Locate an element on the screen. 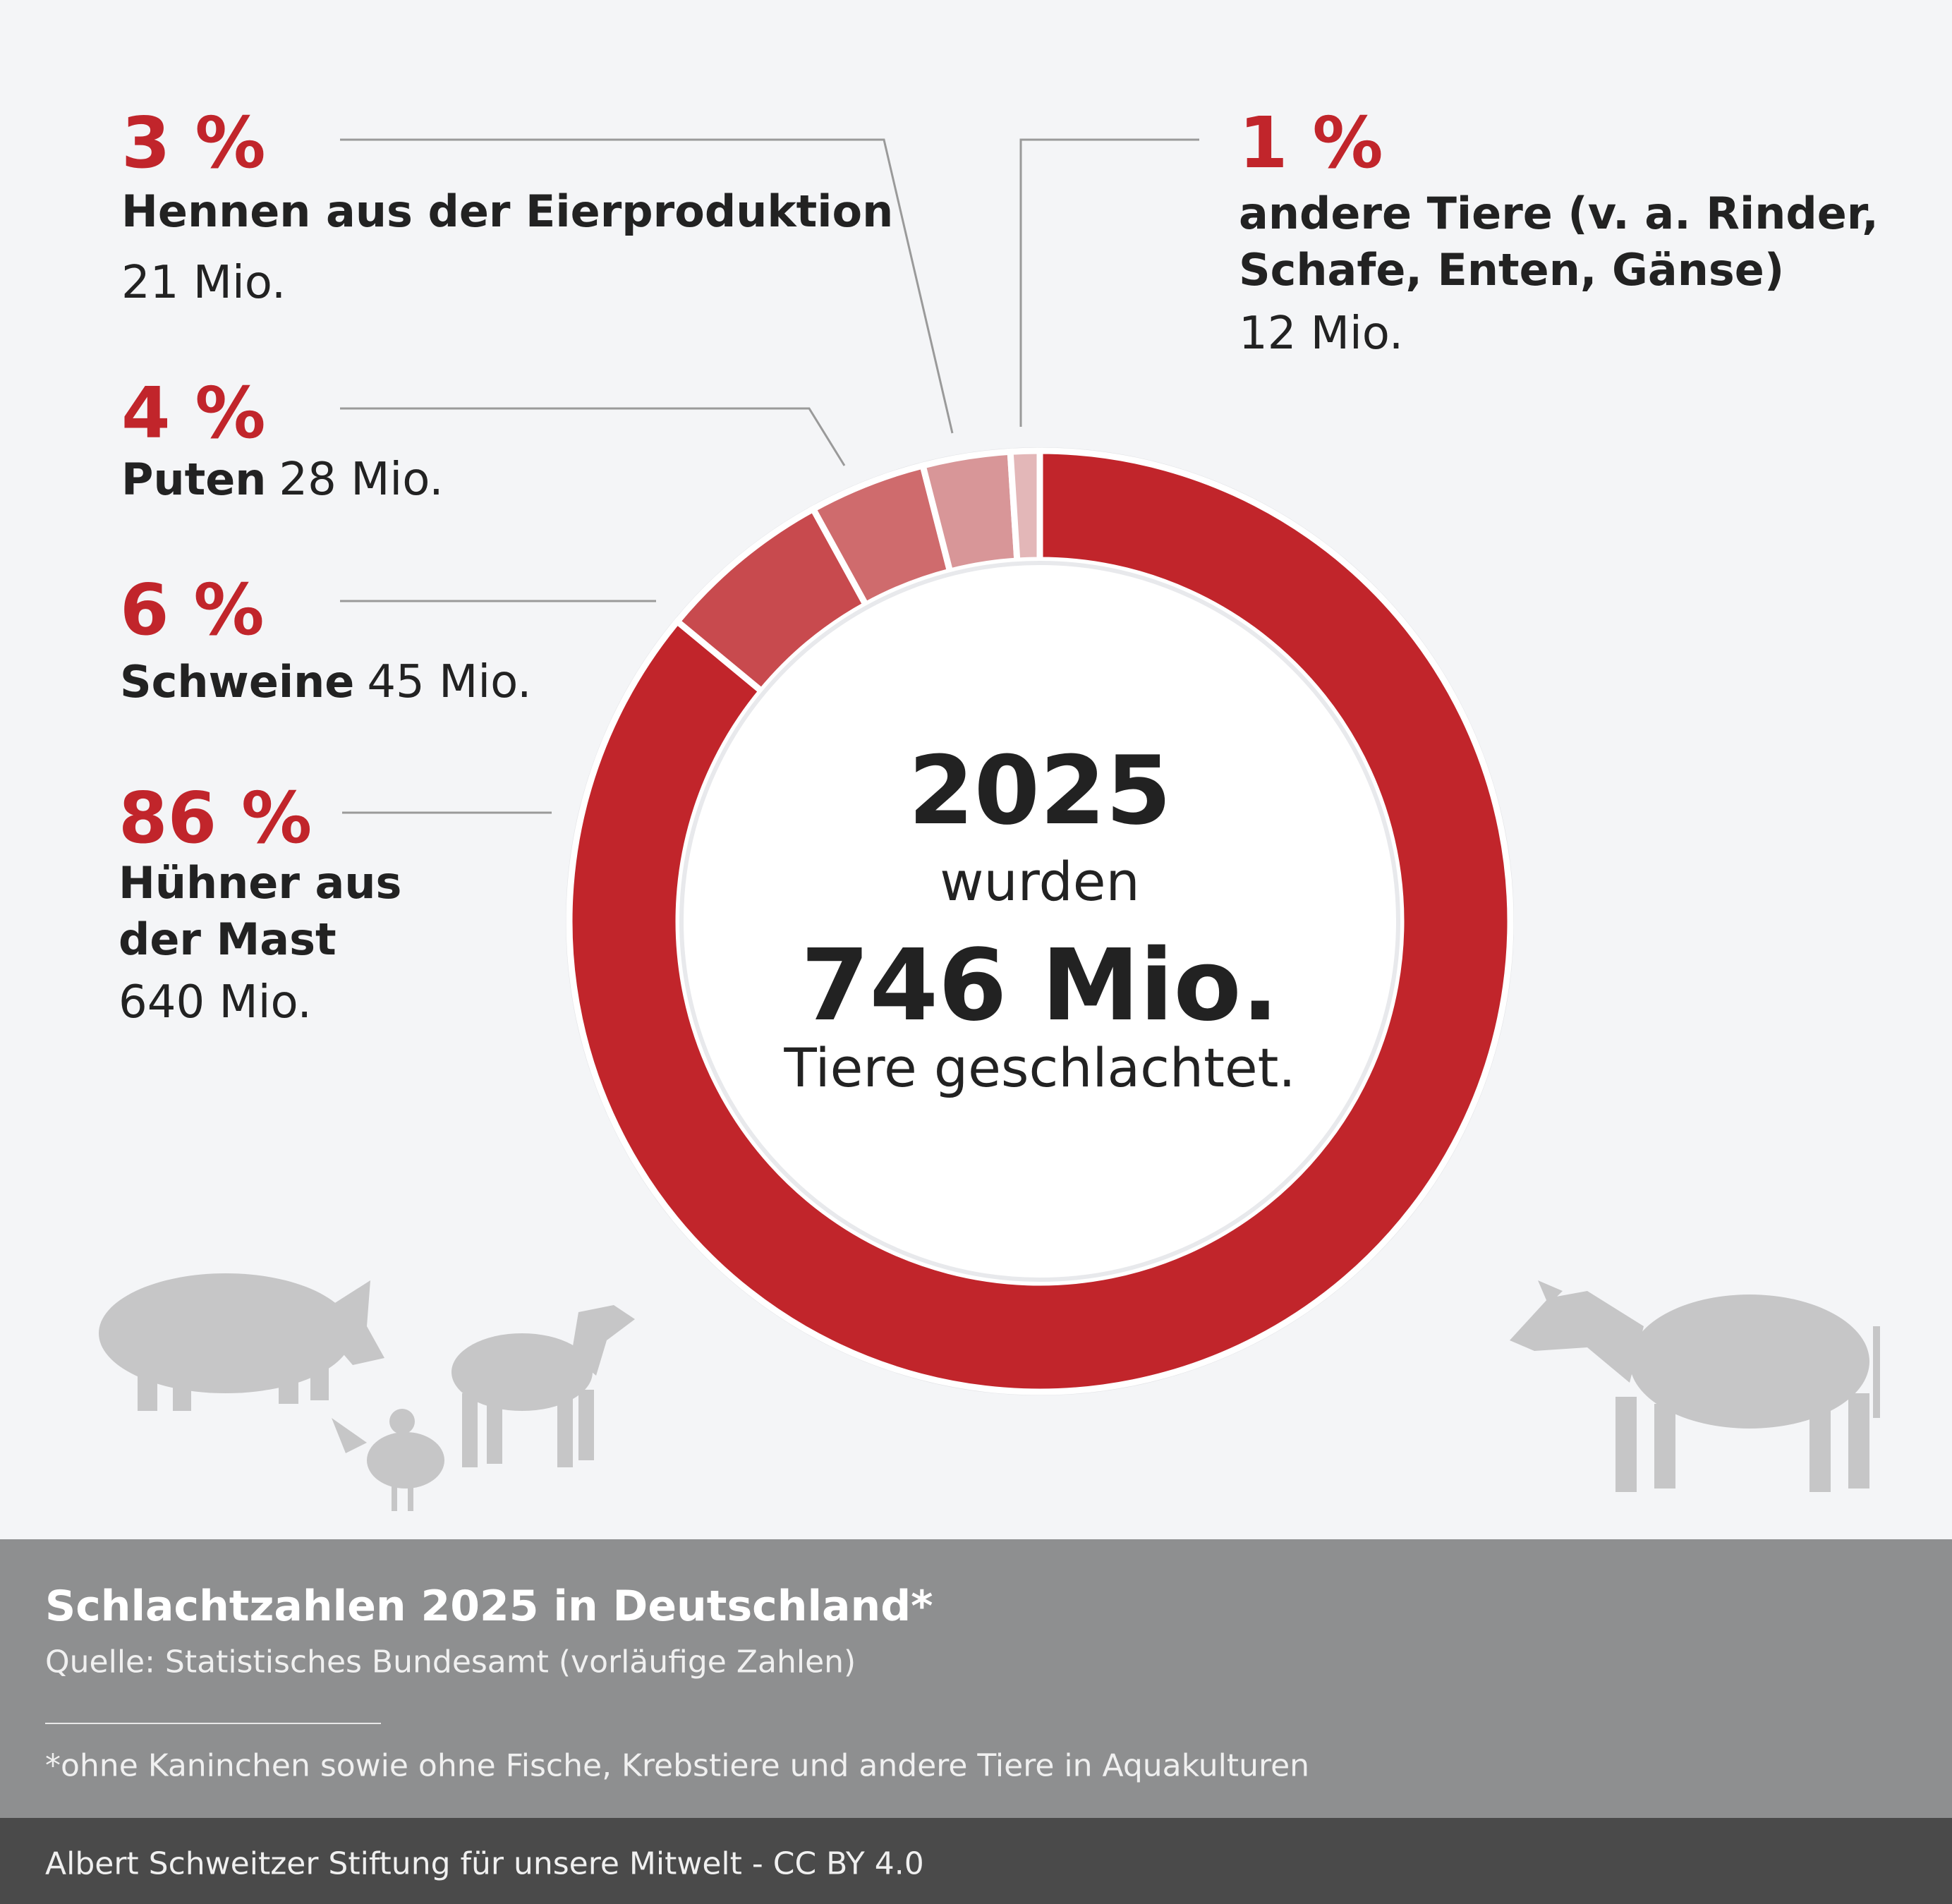 The height and width of the screenshot is (1904, 1952). credit-band is located at coordinates (976, 1861).